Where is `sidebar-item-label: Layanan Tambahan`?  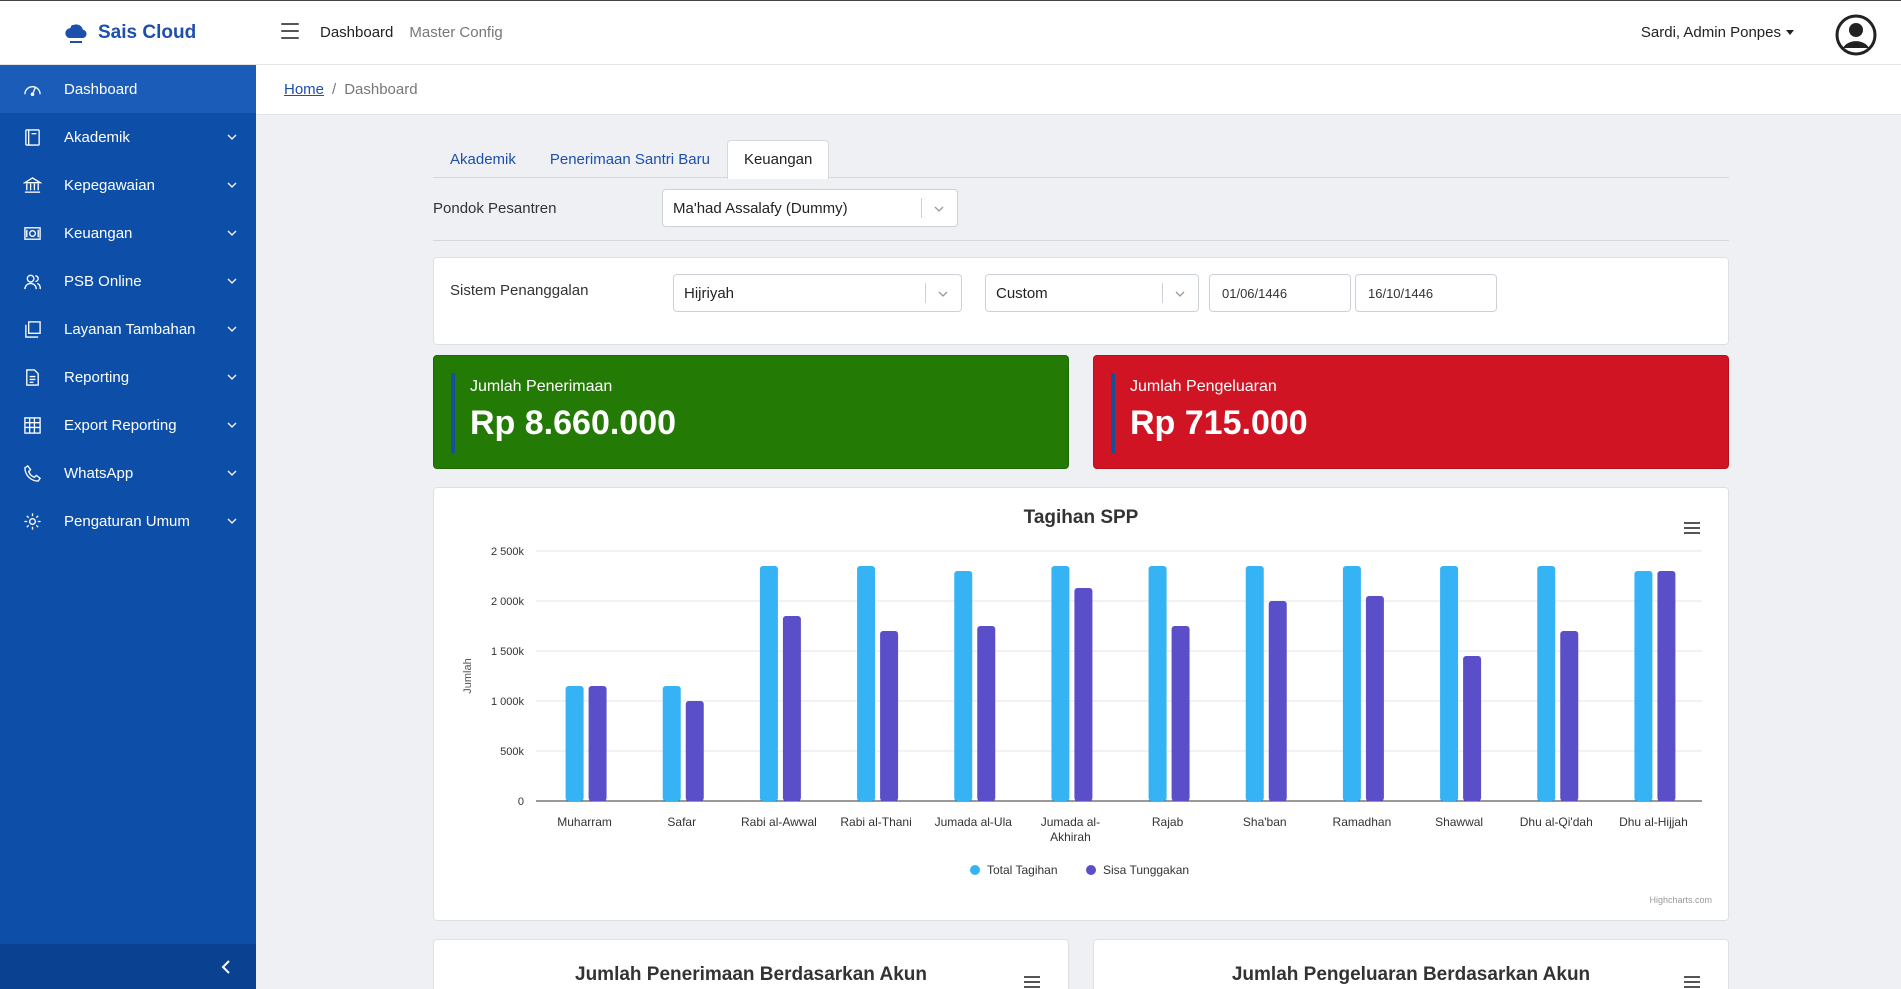 sidebar-item-label: Layanan Tambahan is located at coordinates (130, 329).